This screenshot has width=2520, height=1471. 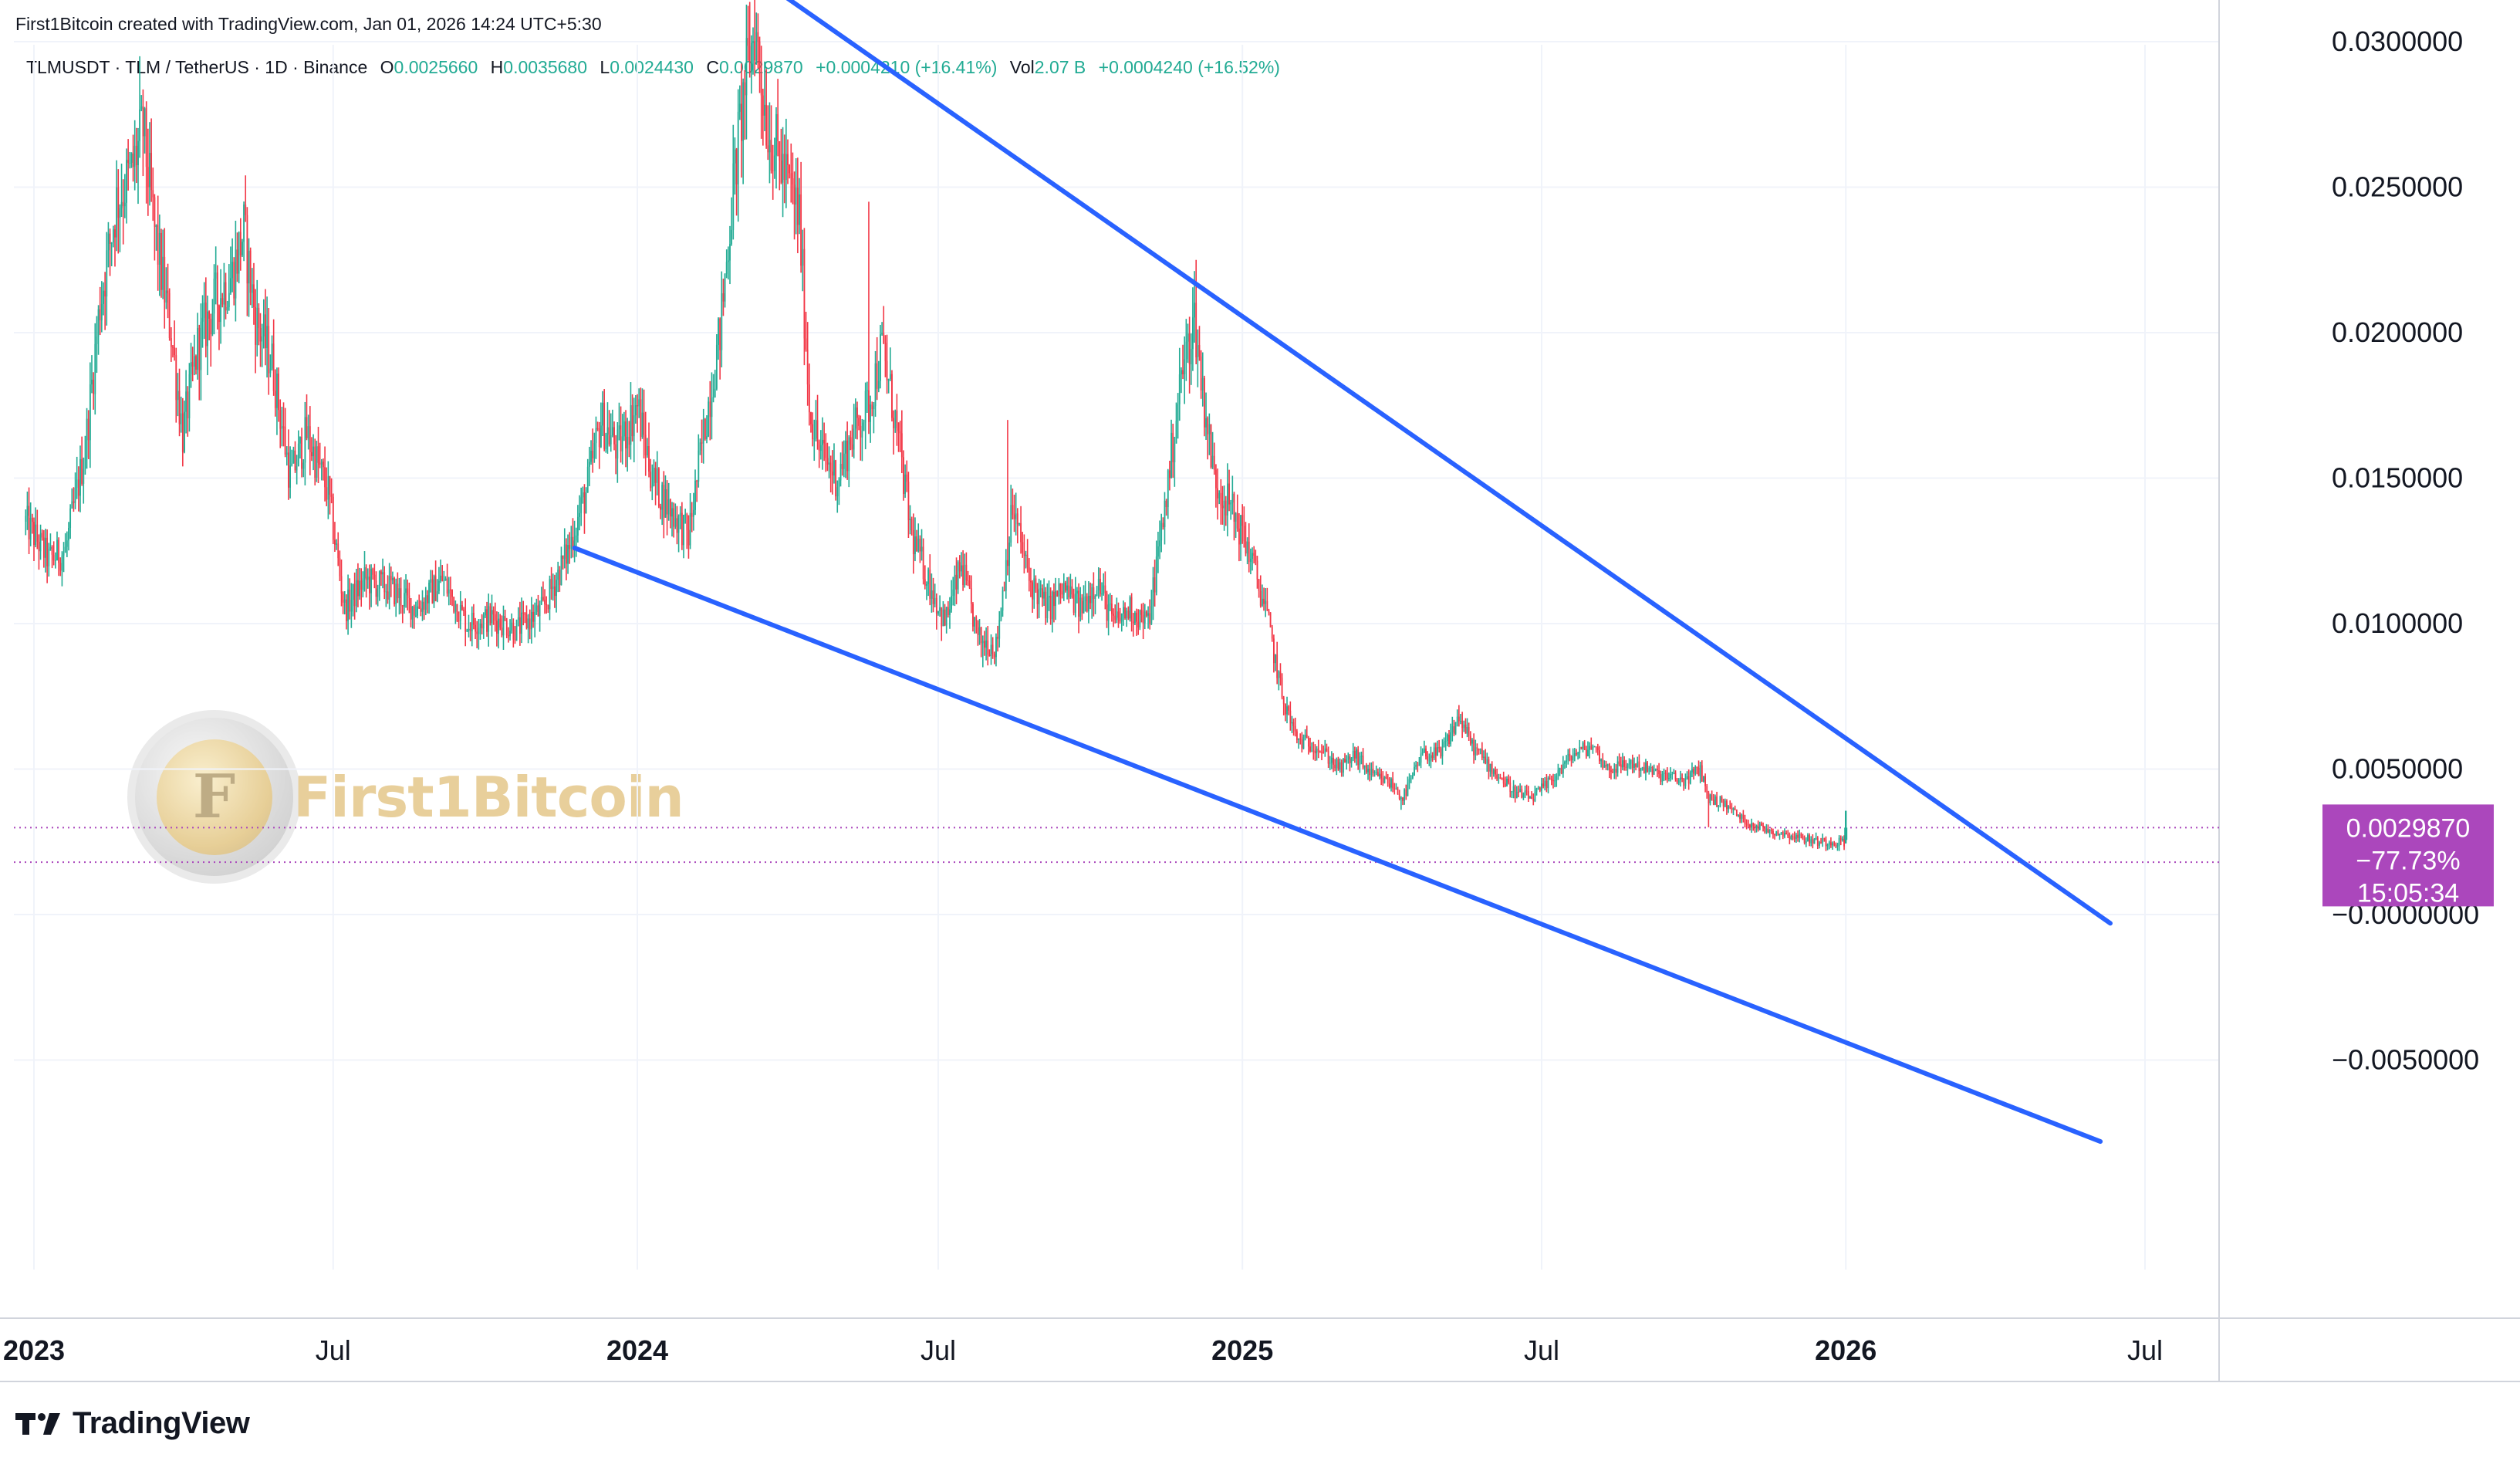 What do you see at coordinates (1846, 833) in the screenshot?
I see `last-candle-body` at bounding box center [1846, 833].